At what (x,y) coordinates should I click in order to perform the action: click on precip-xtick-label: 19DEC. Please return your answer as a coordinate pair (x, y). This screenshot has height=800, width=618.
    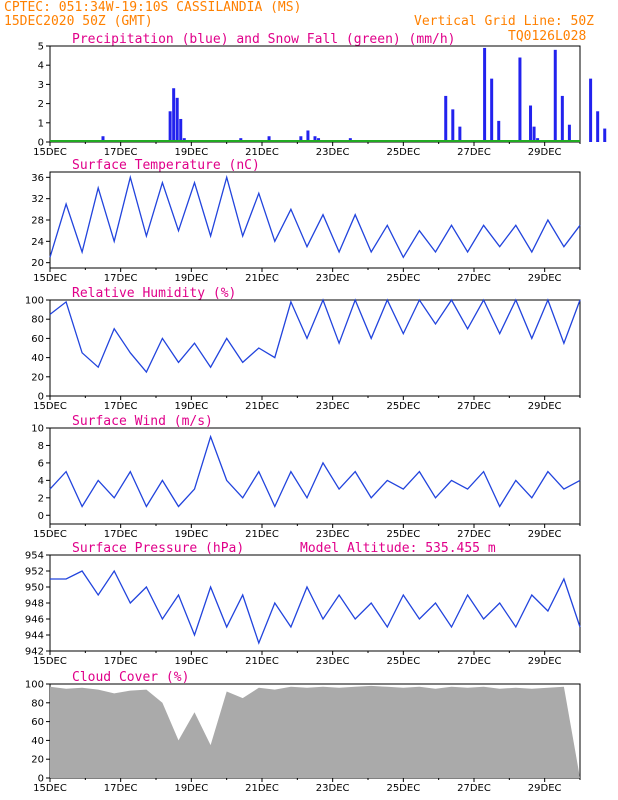
    Looking at the image, I should click on (191, 152).